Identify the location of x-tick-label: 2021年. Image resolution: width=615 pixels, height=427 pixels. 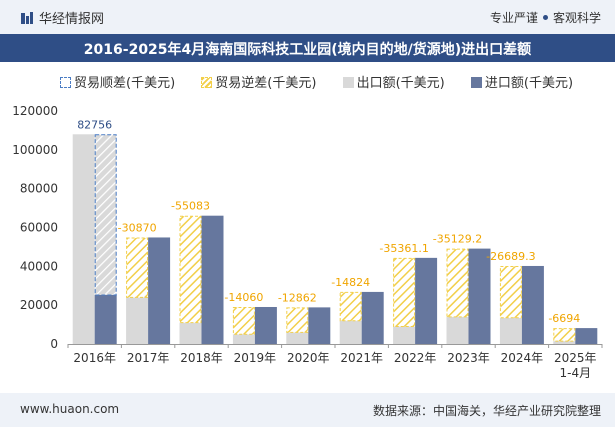
(361, 358).